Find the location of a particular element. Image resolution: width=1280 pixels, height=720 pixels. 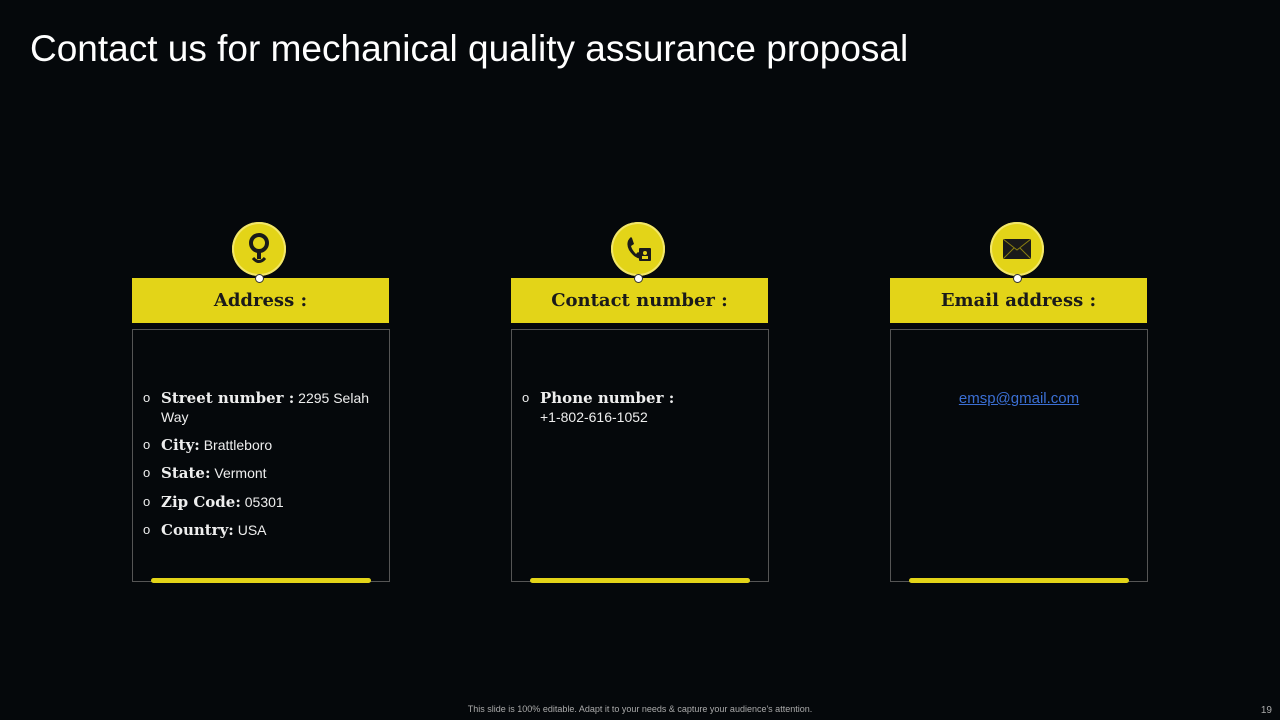

contact-heading: Contact number : is located at coordinates (639, 300).